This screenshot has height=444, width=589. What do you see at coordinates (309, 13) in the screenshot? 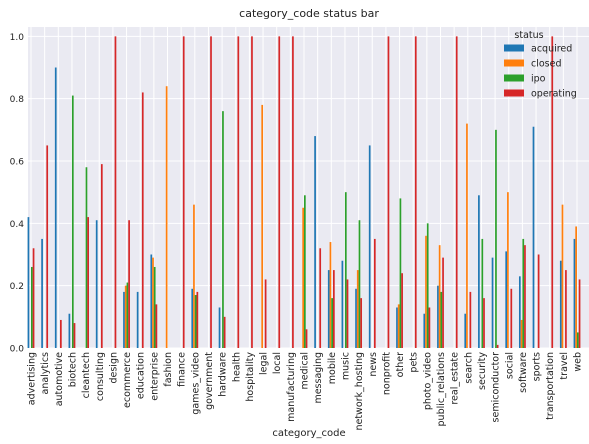
I see `chart-title: category_code status bar` at bounding box center [309, 13].